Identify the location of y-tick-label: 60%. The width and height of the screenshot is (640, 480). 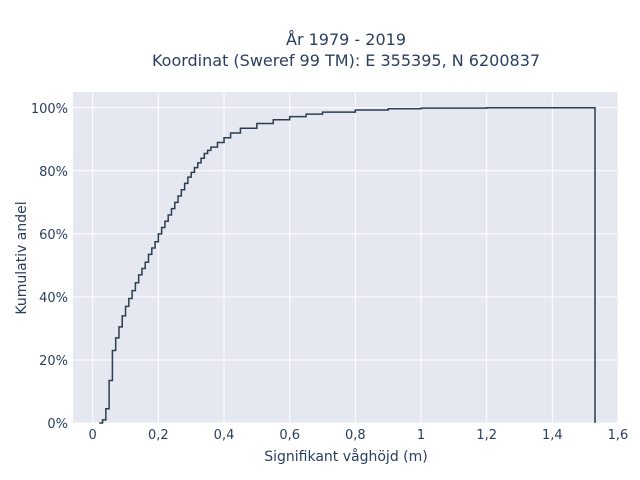
(53, 235).